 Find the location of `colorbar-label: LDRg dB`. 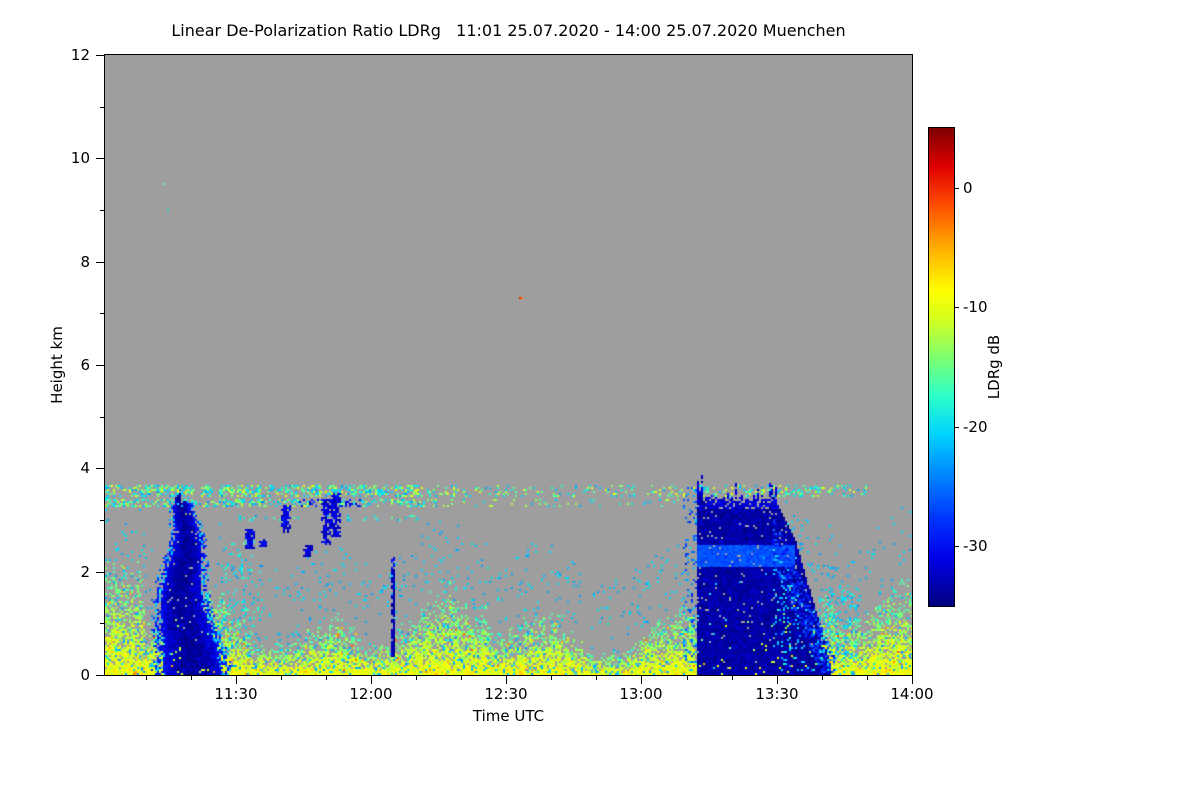

colorbar-label: LDRg dB is located at coordinates (994, 367).